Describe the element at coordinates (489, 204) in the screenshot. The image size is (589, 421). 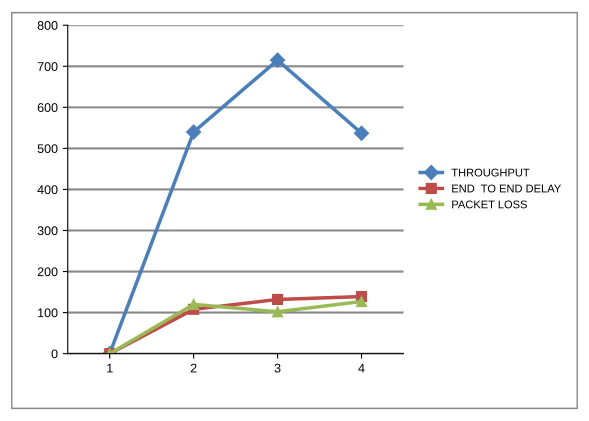
I see `legend-label: PACKET LOSS` at that location.